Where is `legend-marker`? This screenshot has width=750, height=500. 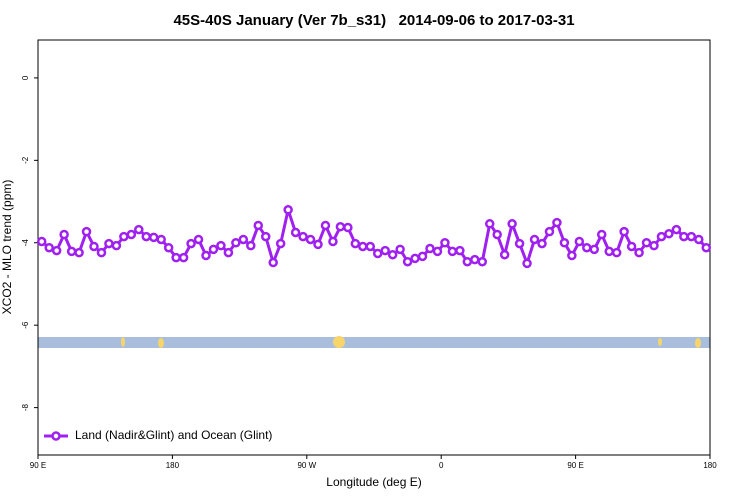 legend-marker is located at coordinates (56, 436).